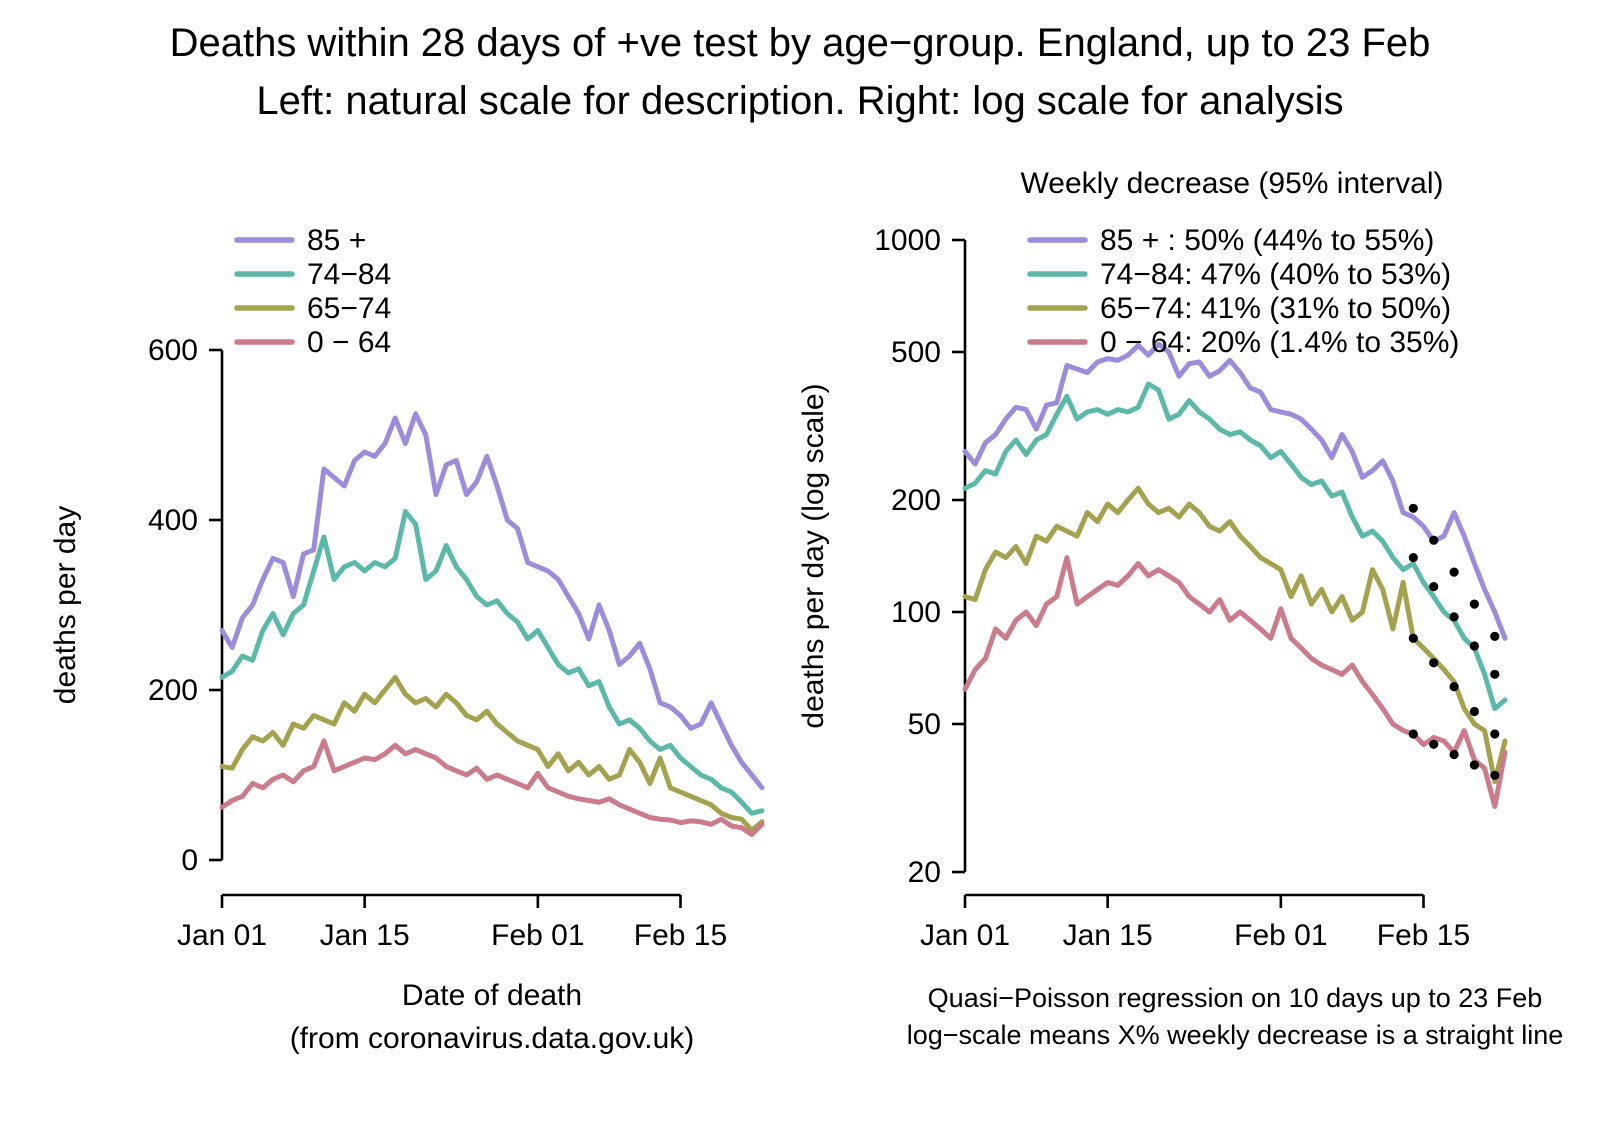 This screenshot has height=1140, width=1600. I want to click on legend-label: 65−74: 41% (31% to 50%), so click(1275, 308).